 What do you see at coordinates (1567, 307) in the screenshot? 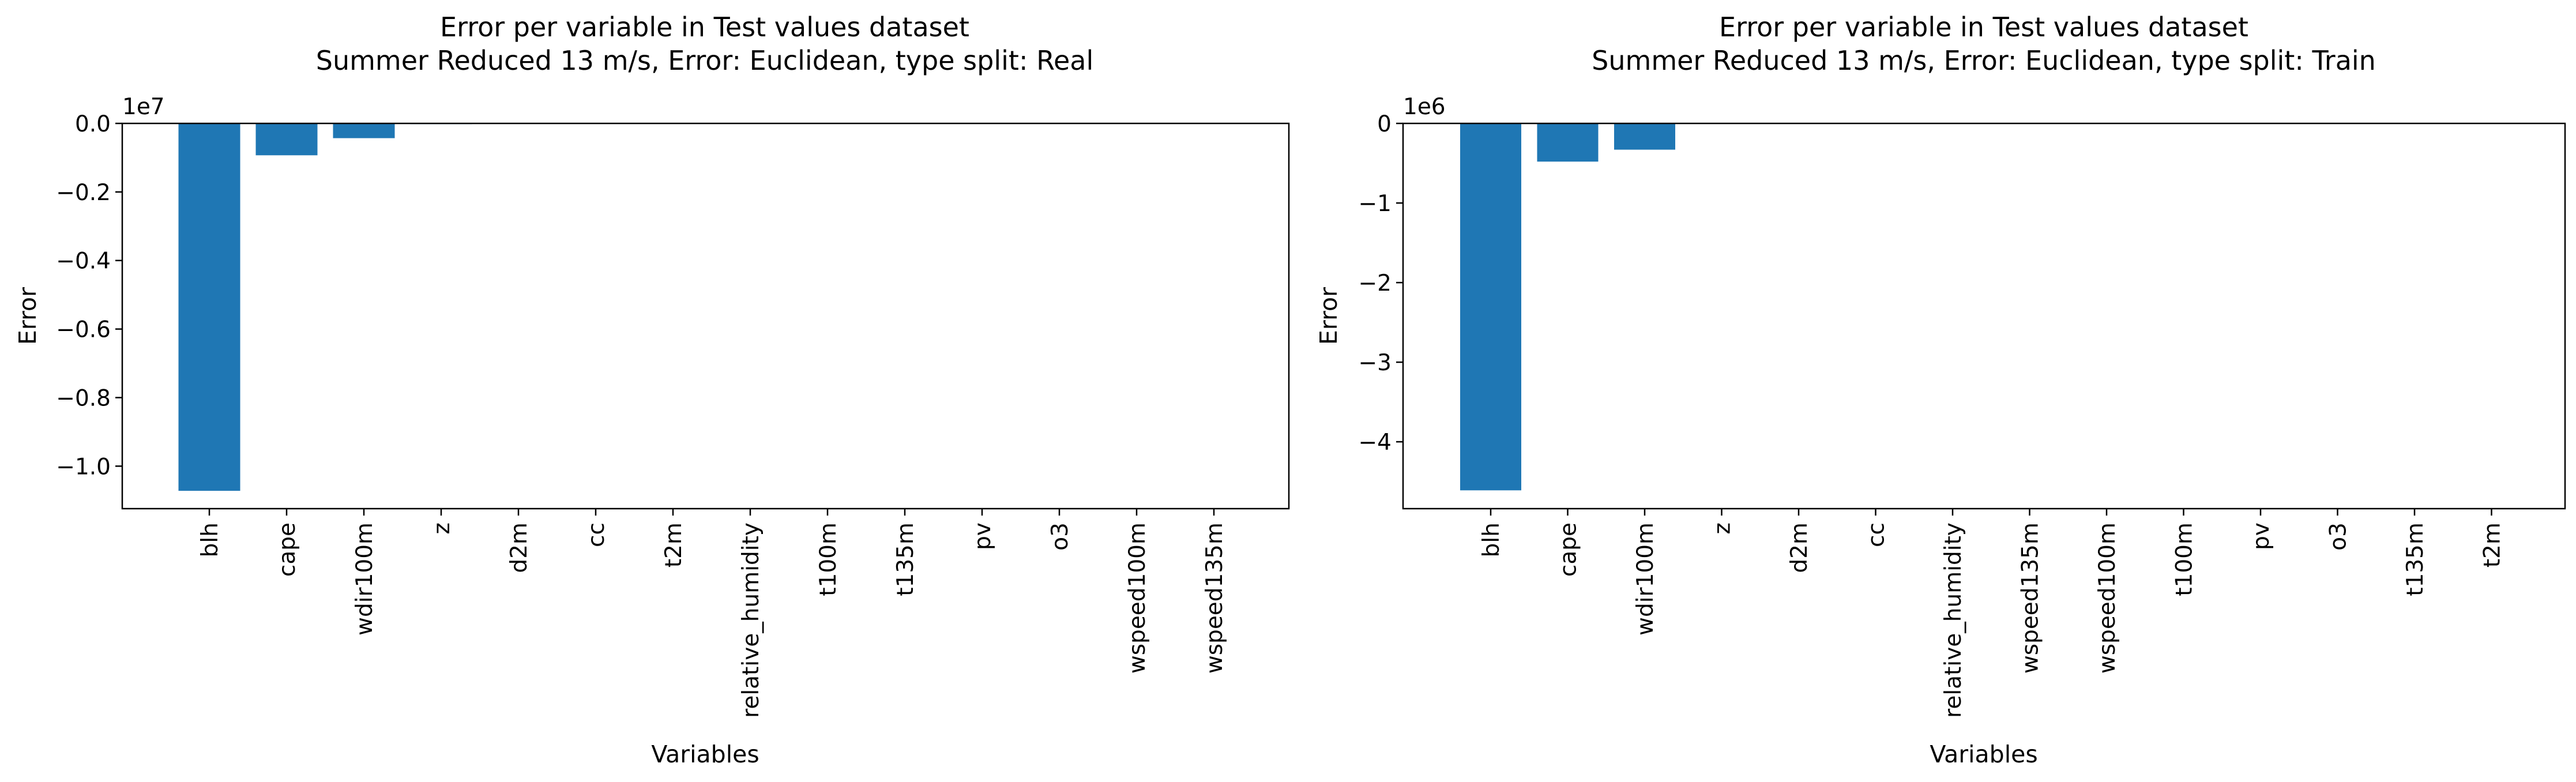
I see `right-bars` at bounding box center [1567, 307].